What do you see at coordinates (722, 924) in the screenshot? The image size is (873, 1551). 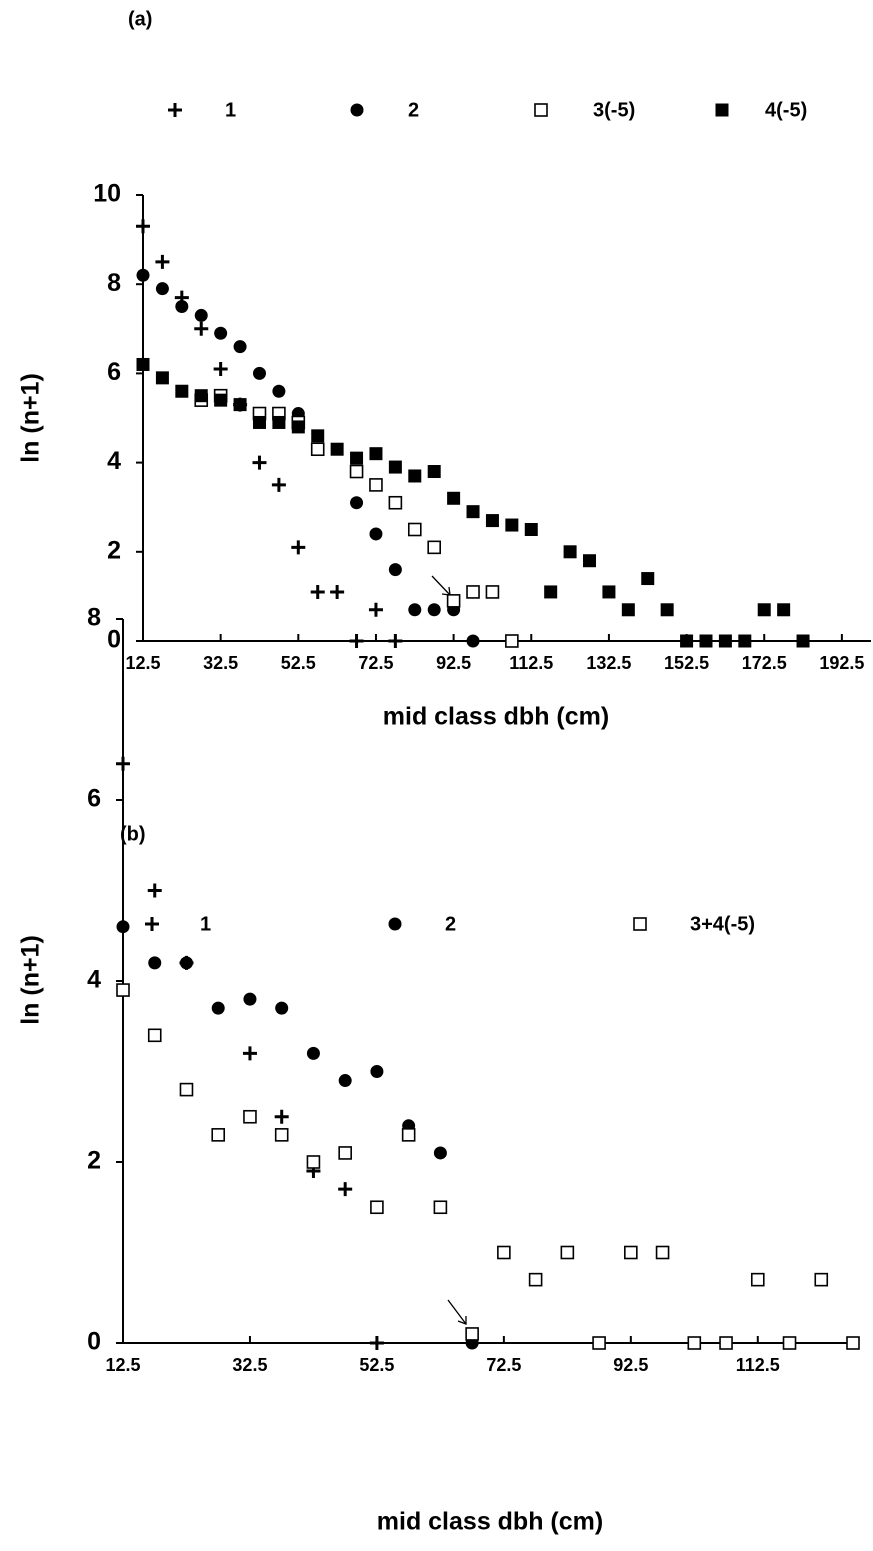 I see `legend-label: 3+4(-5)` at bounding box center [722, 924].